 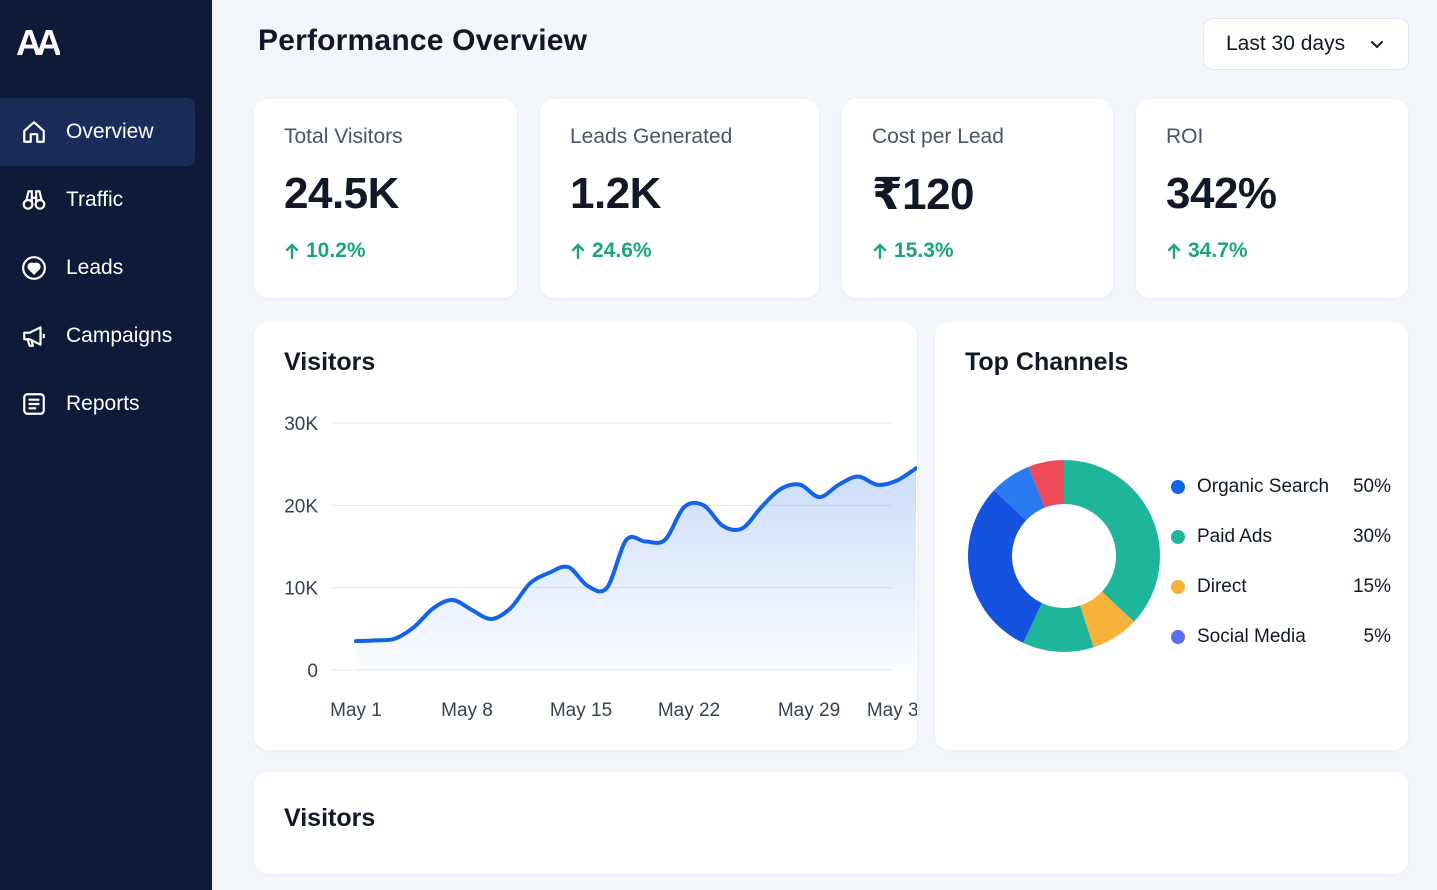 I want to click on kpi-label: Leads Generated, so click(x=651, y=136).